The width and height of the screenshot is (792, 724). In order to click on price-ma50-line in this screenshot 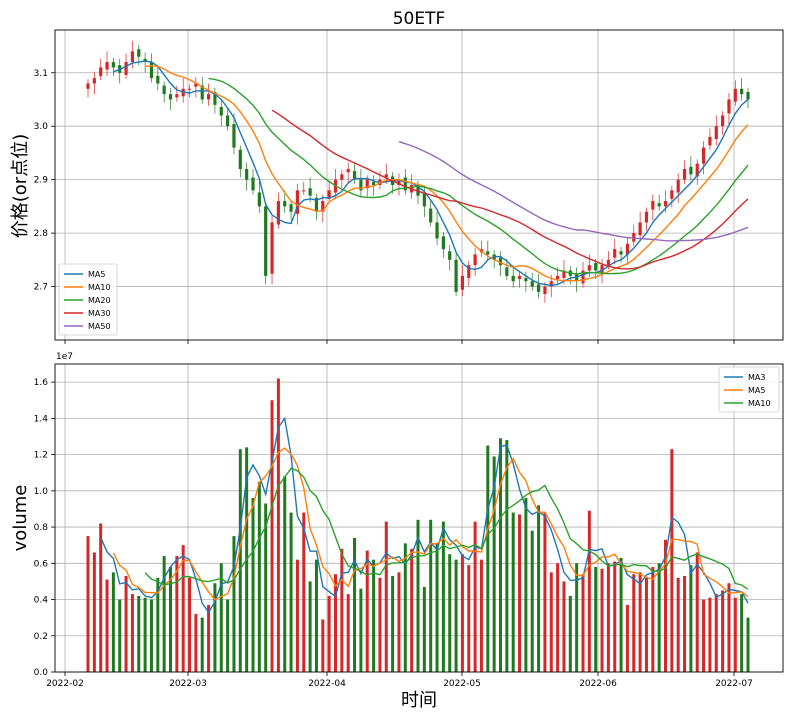, I will do `click(573, 191)`.